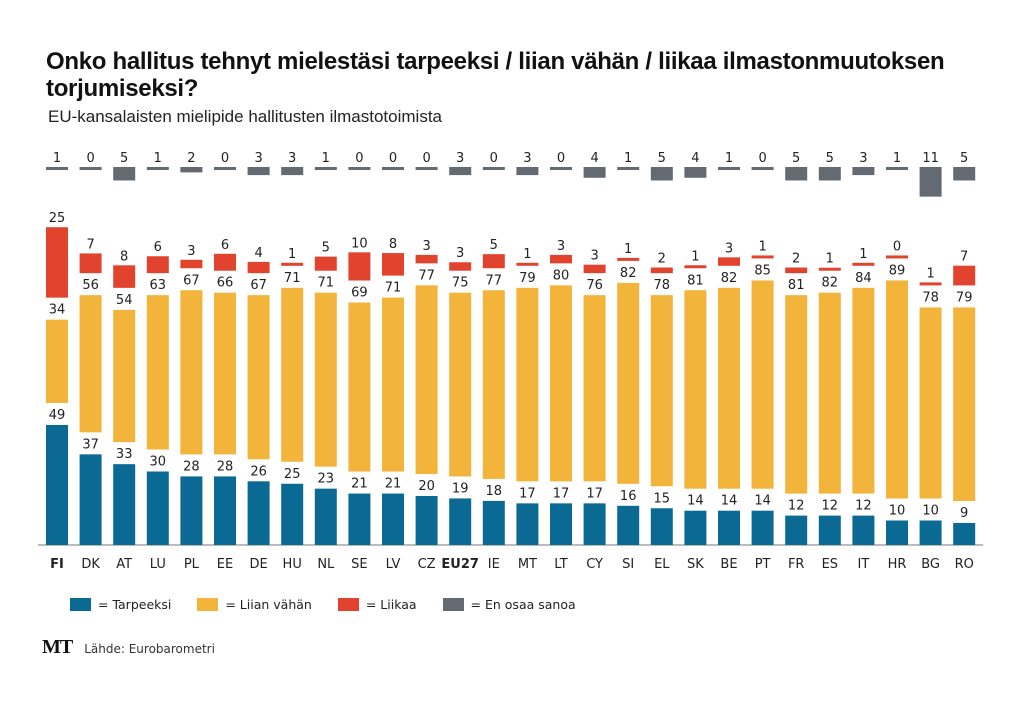 Image resolution: width=1019 pixels, height=702 pixels. I want to click on category-label: EL, so click(662, 564).